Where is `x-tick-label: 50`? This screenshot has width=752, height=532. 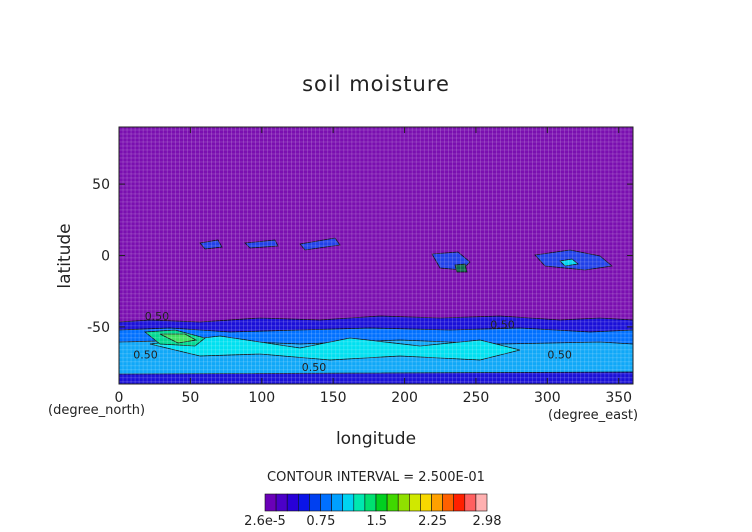
x-tick-label: 50 is located at coordinates (190, 398).